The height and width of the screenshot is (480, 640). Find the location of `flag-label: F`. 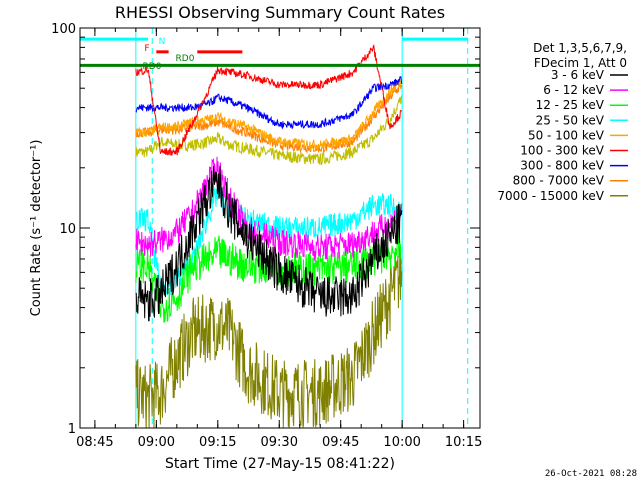

flag-label: F is located at coordinates (146, 49).